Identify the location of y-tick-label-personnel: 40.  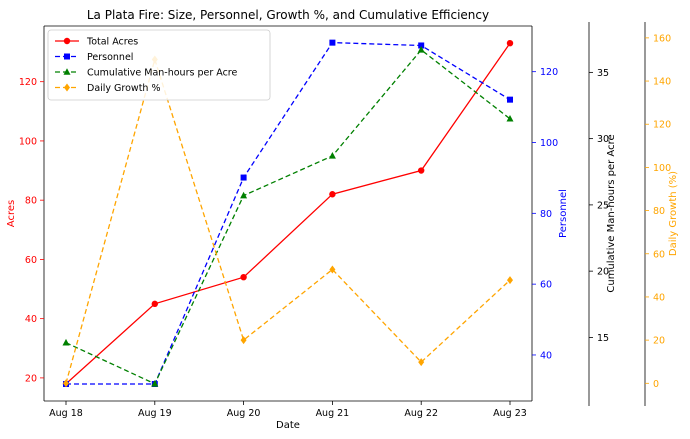
(546, 355).